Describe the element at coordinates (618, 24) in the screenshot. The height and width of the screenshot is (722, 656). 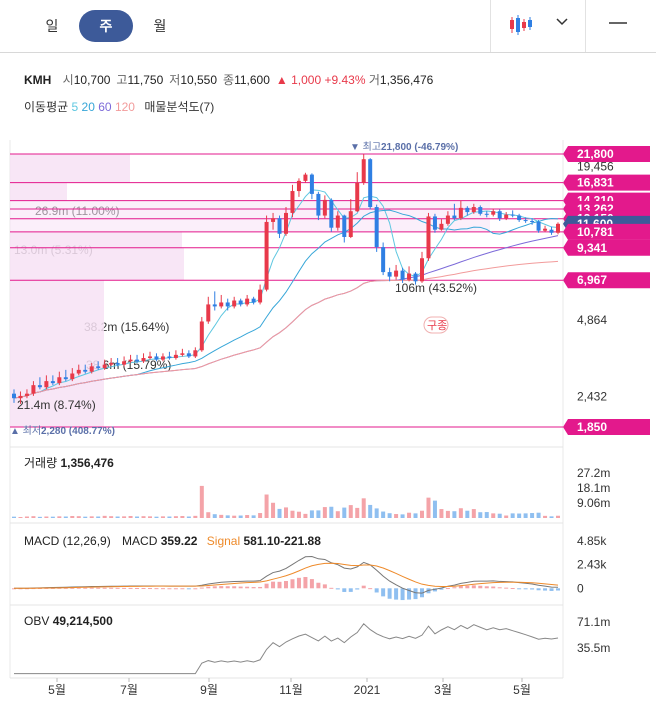
I see `menu-icon` at that location.